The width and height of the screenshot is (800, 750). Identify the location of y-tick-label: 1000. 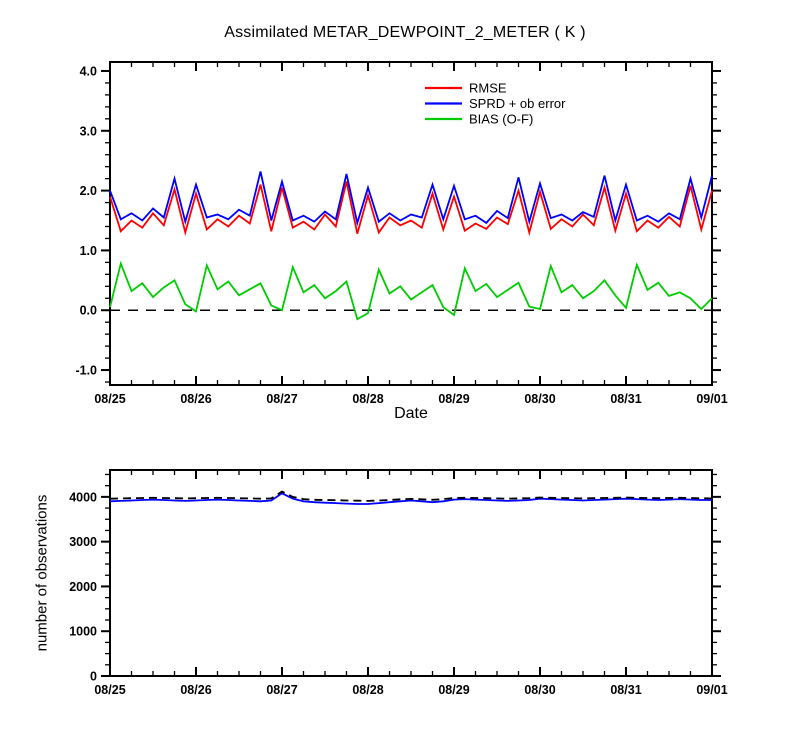
(83, 632).